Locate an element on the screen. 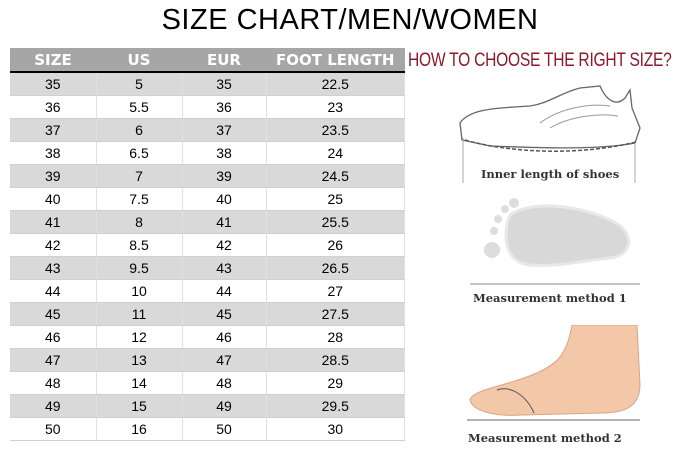 Image resolution: width=700 pixels, height=454 pixels. table-row: 40 7.5 40 25 is located at coordinates (207, 199).